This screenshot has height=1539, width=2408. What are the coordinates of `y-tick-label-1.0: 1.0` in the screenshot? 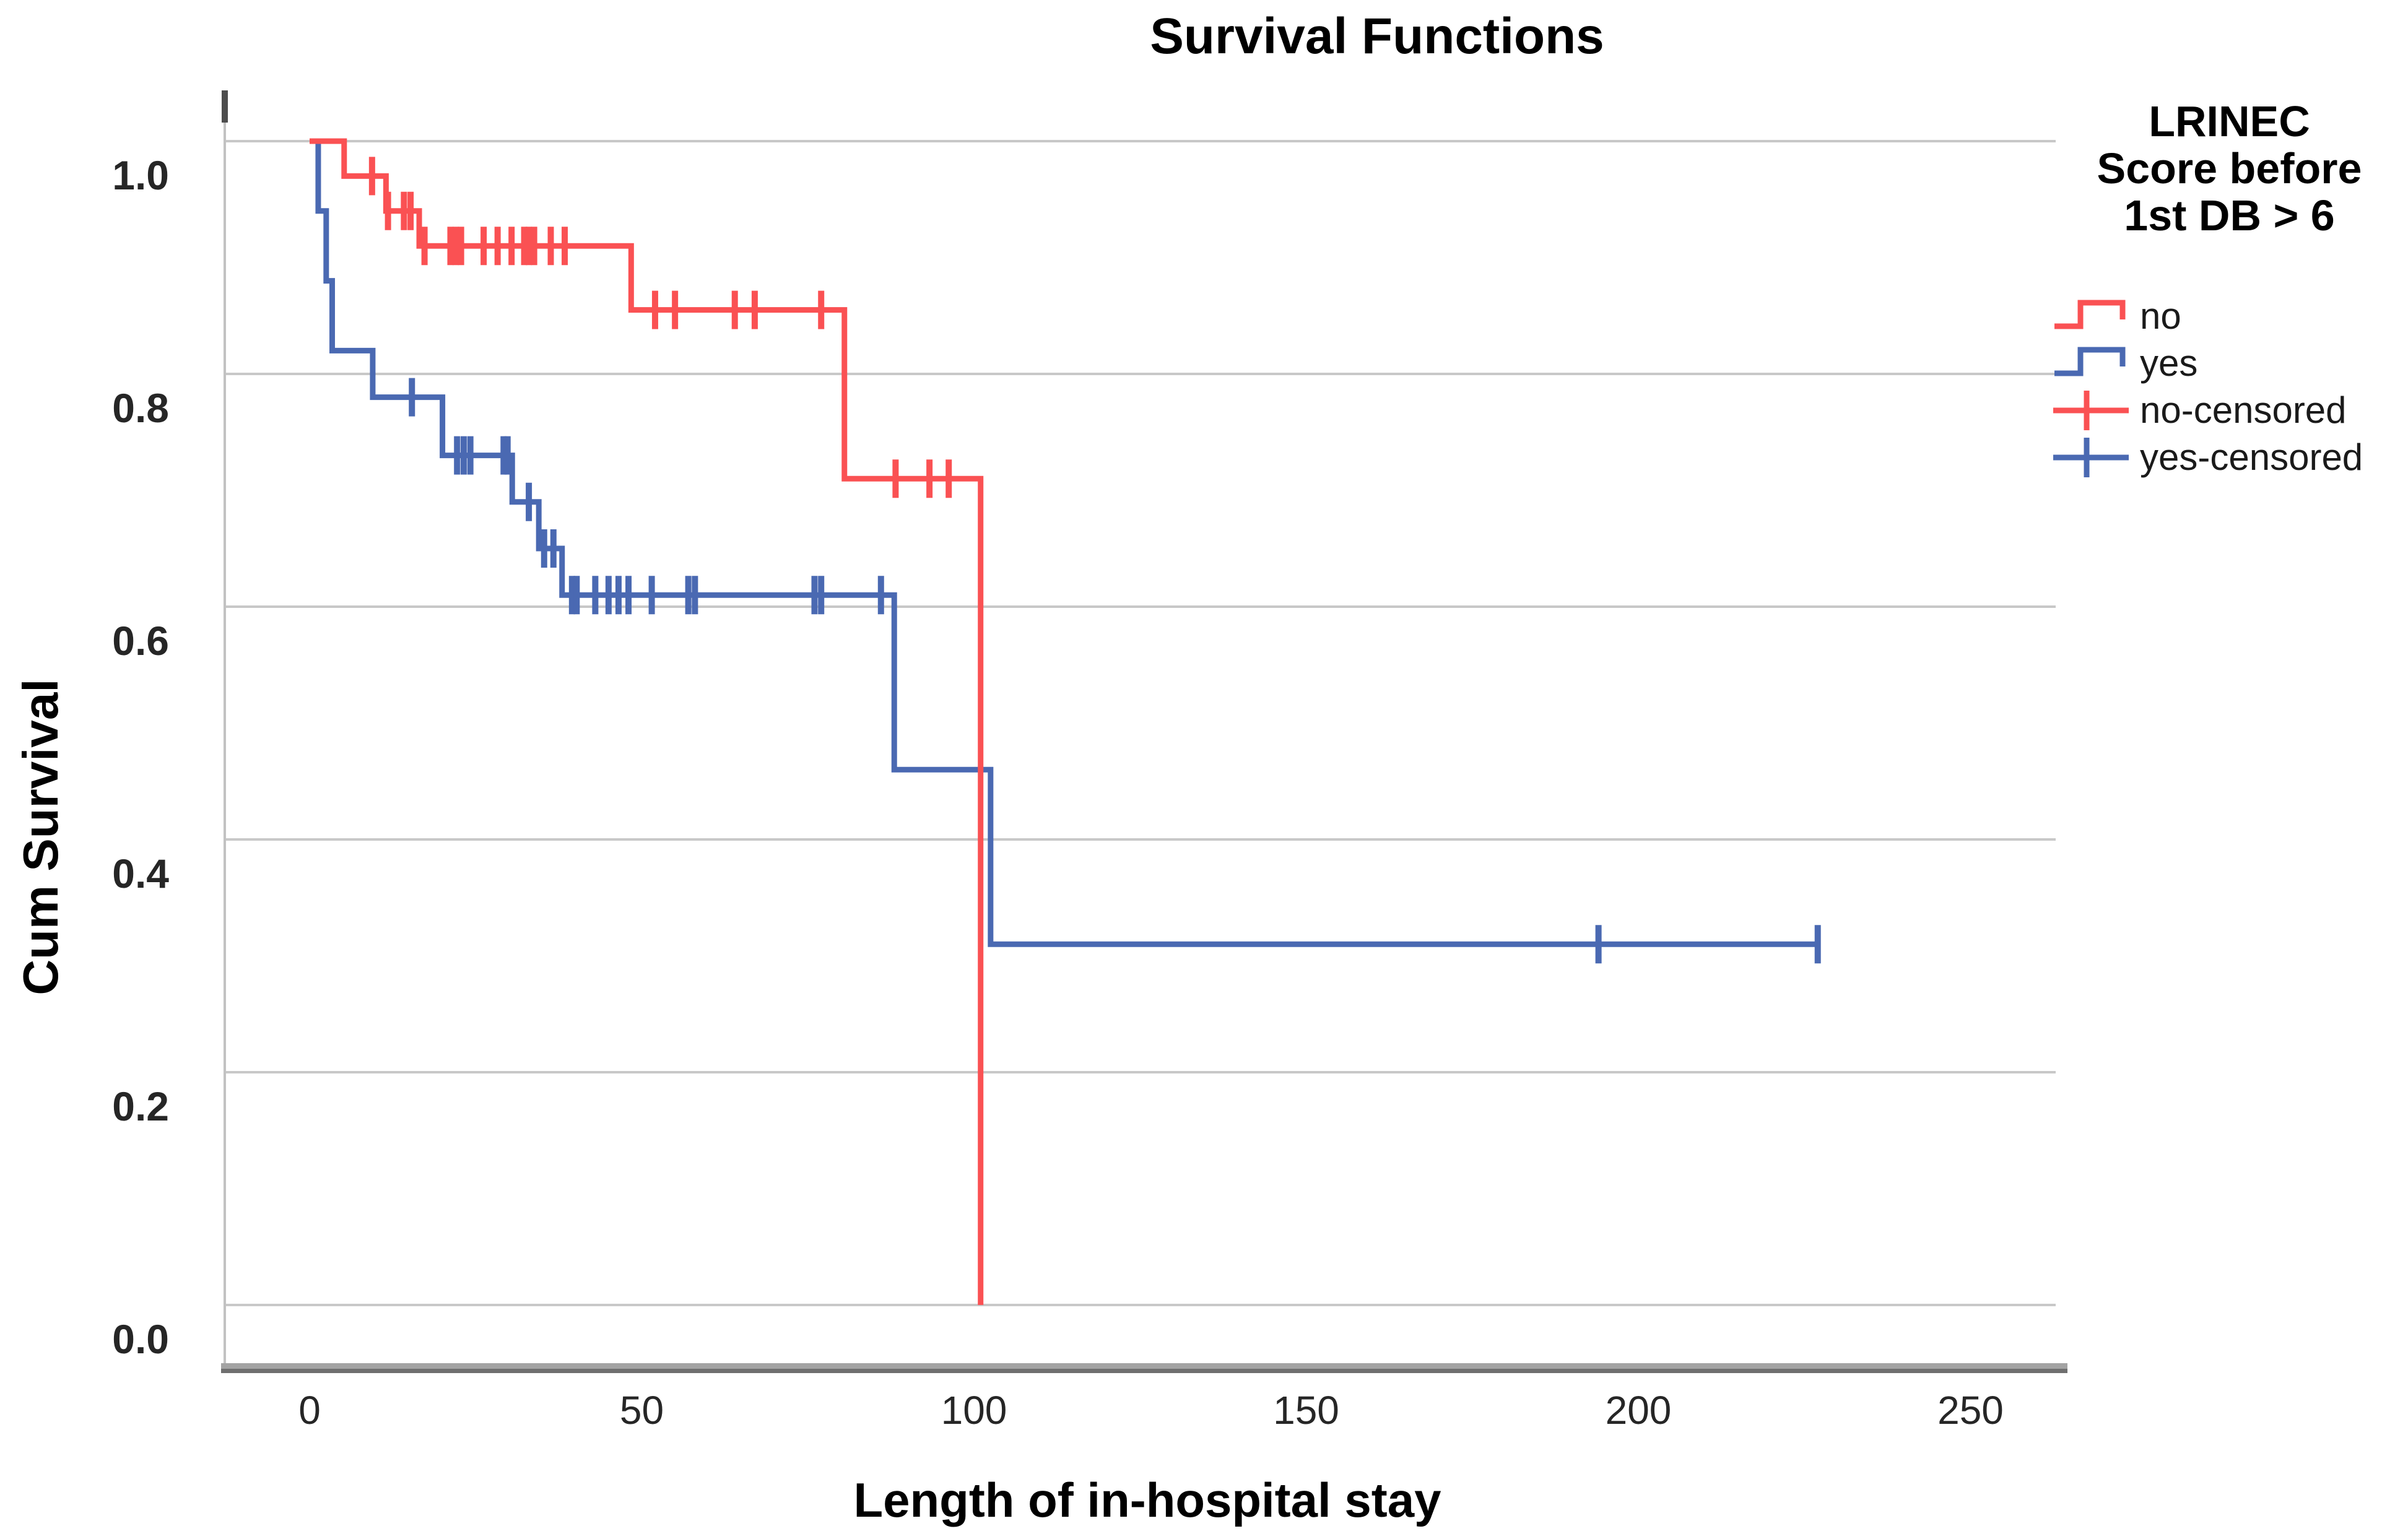 It's located at (140, 175).